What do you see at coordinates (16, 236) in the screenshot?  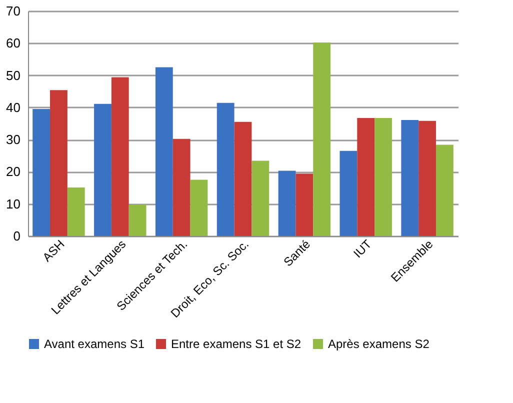 I see `y-tick-label: 0` at bounding box center [16, 236].